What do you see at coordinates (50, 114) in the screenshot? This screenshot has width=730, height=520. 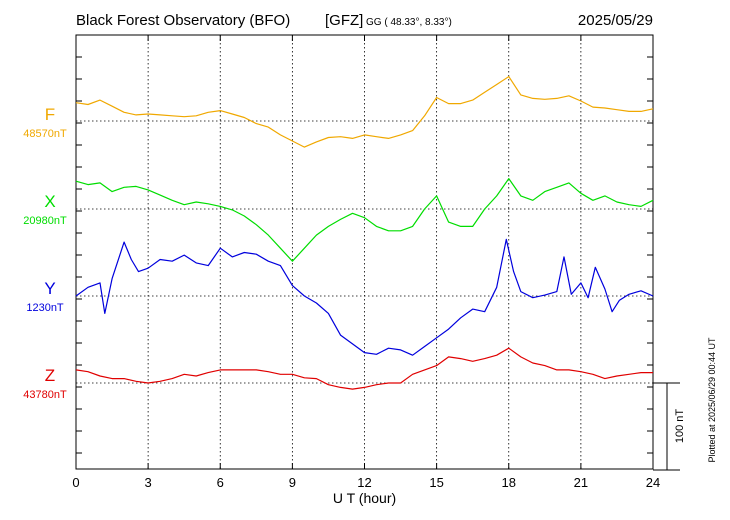 I see `series-name-f: F` at bounding box center [50, 114].